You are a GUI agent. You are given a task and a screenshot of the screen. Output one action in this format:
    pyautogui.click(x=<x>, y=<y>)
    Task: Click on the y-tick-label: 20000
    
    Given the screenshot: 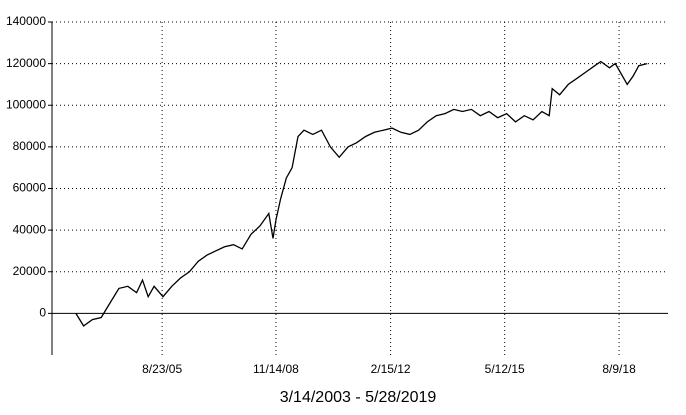 What is the action you would take?
    pyautogui.click(x=30, y=271)
    